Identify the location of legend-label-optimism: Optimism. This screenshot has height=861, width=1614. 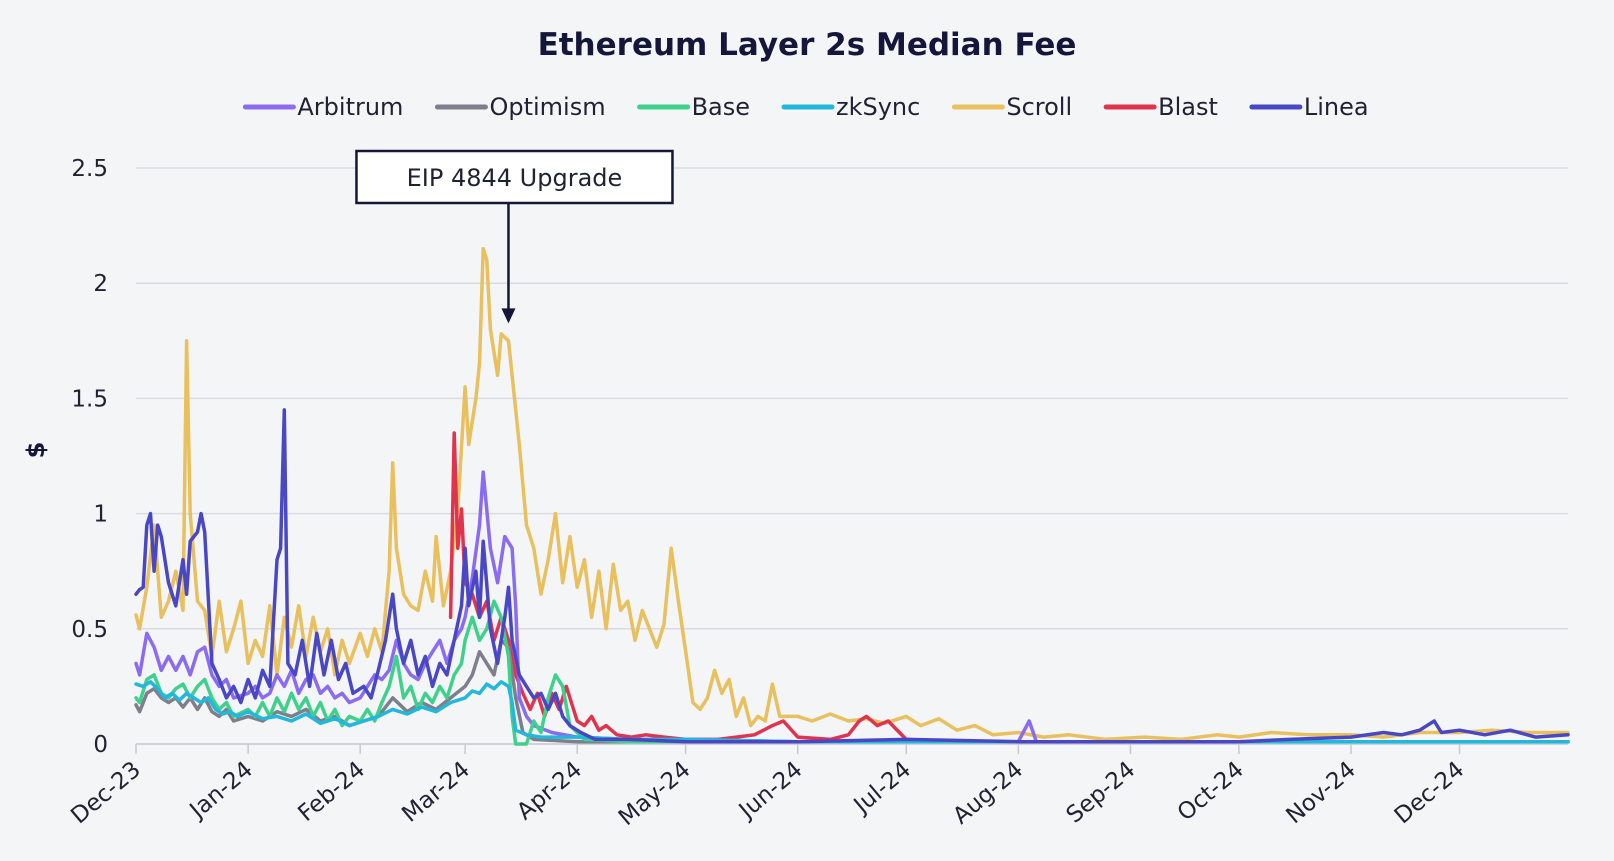
(547, 107).